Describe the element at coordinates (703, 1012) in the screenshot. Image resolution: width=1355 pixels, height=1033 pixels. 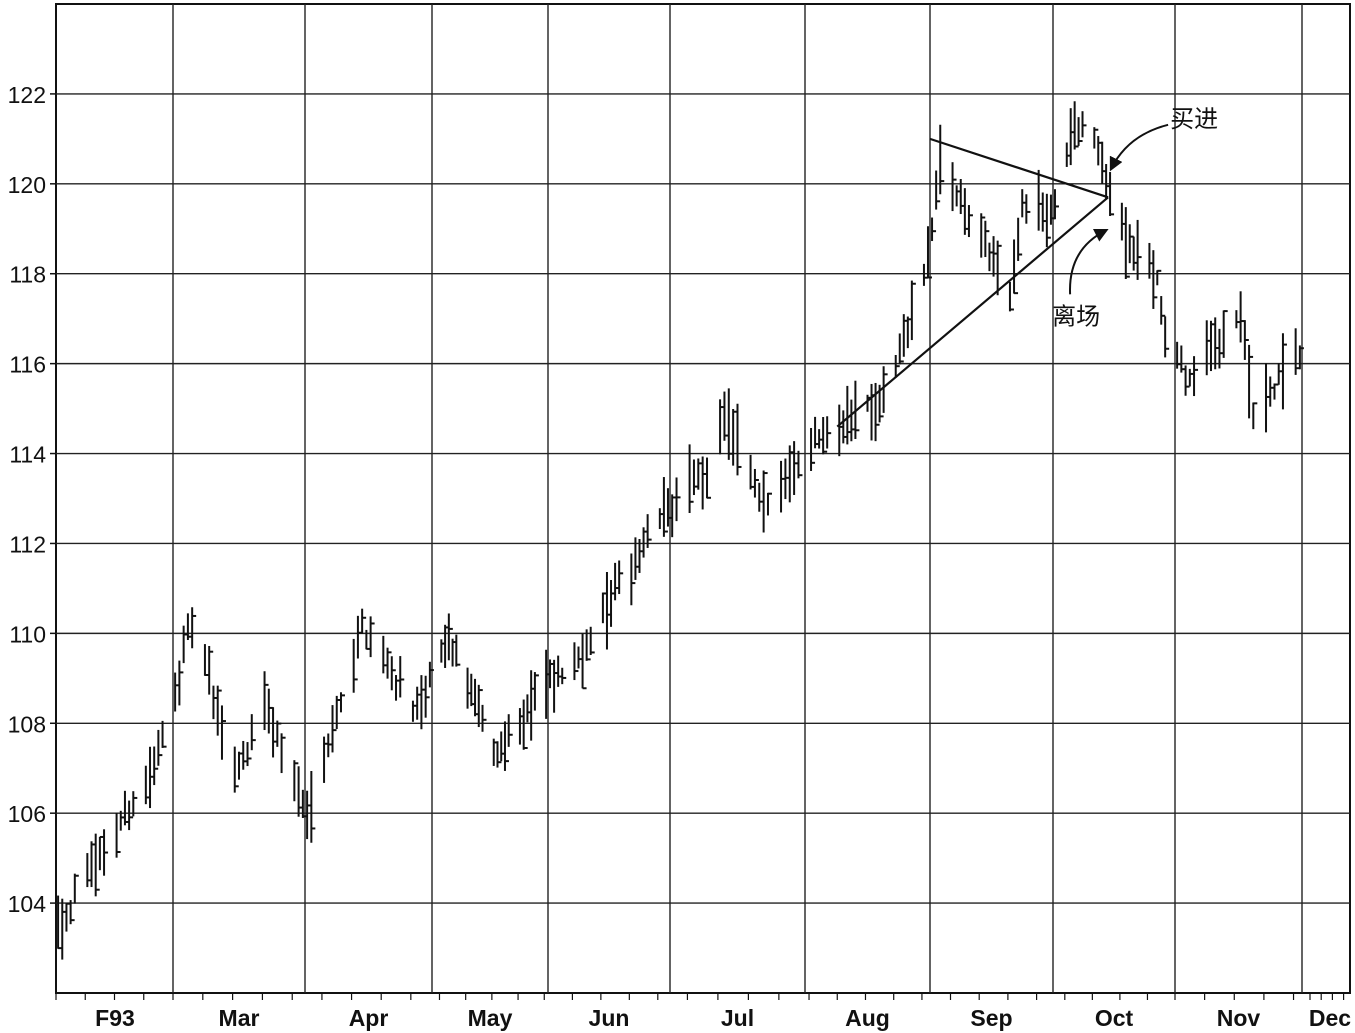
I see `x-axis: F93 Mar Apr May Jun Jul Aug Sep Oct Nov Dec` at that location.